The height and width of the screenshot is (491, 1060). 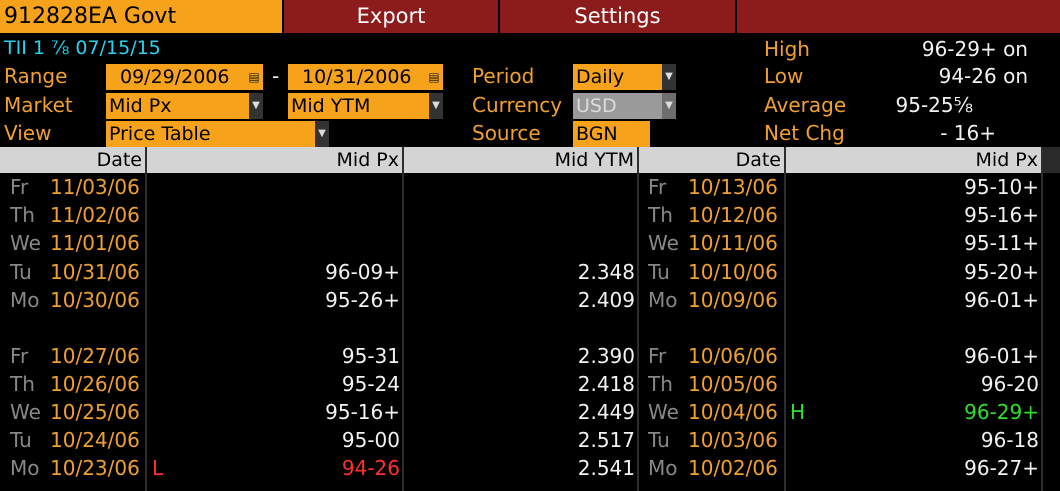 What do you see at coordinates (95, 356) in the screenshot?
I see `row-date: 10/27/06` at bounding box center [95, 356].